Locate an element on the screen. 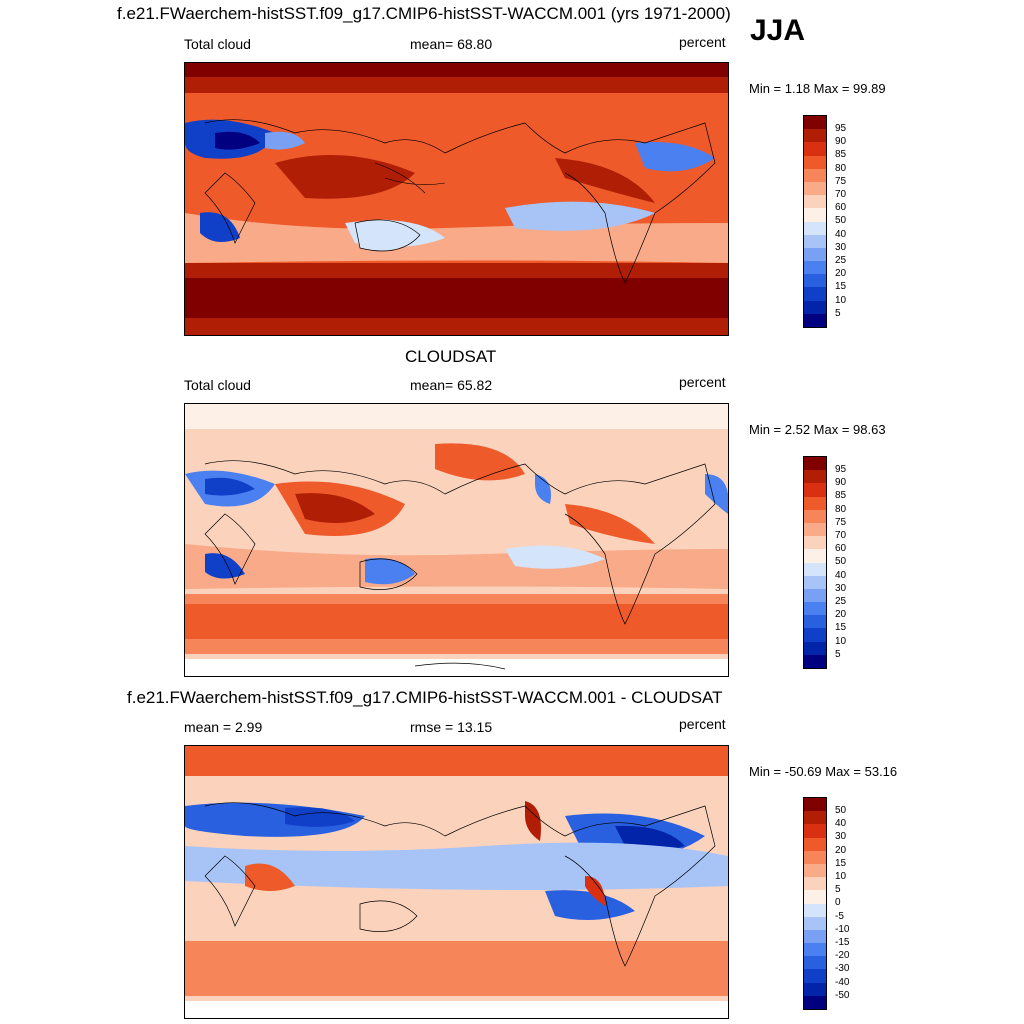 This screenshot has width=1024, height=1024. obs-map-field is located at coordinates (456, 540).